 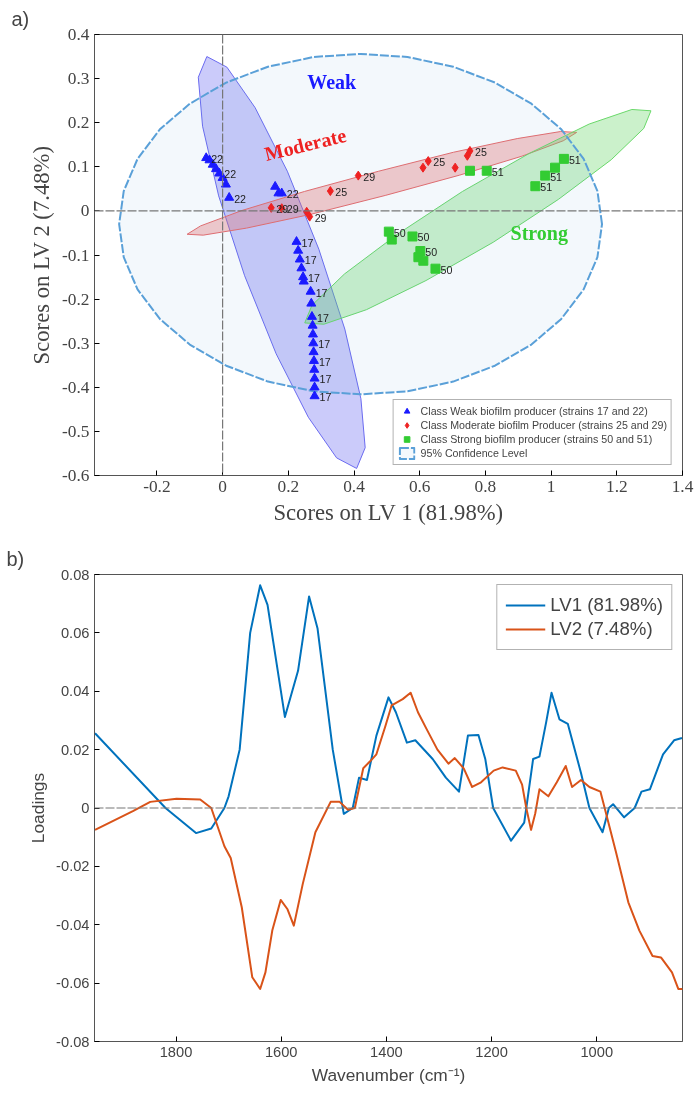 What do you see at coordinates (176, 1051) in the screenshot?
I see `x-tick-label: 1800` at bounding box center [176, 1051].